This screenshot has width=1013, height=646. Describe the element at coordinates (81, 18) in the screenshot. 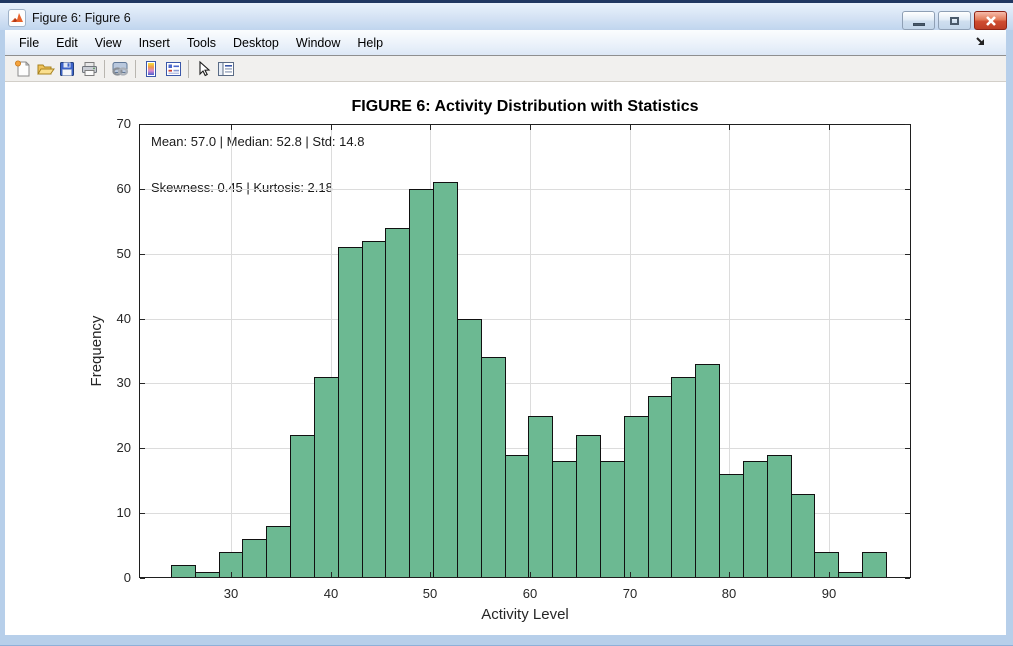

I see `window-title: Figure 6` at that location.